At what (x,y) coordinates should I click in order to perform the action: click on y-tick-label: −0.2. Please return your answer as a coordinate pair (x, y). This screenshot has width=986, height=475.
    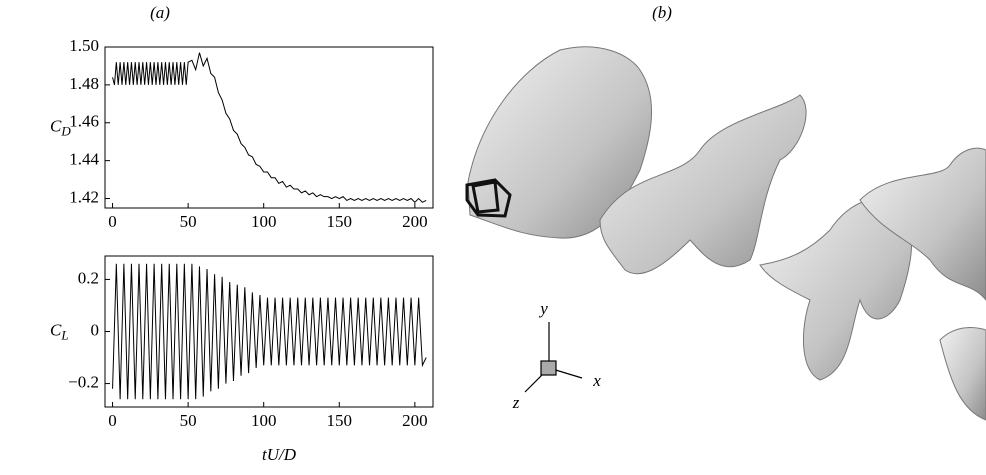
    Looking at the image, I should click on (83, 381).